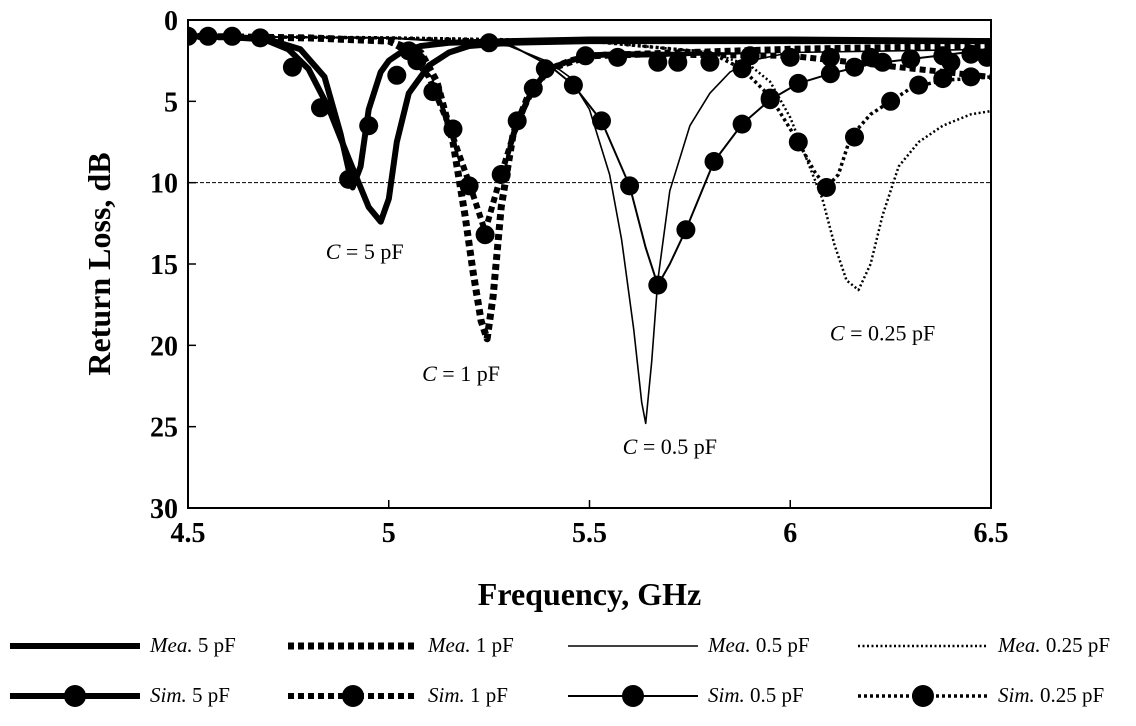  I want to click on y-tick-label: 30, so click(164, 509).